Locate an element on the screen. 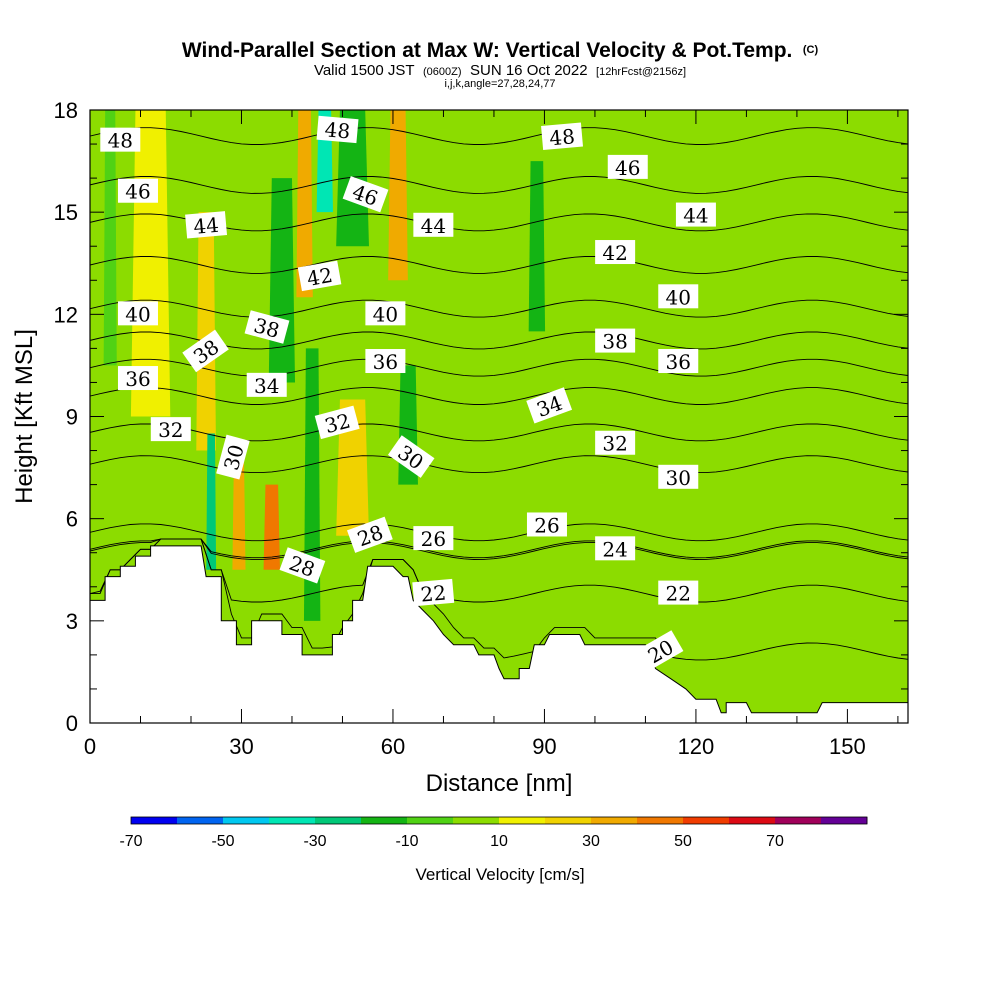 This screenshot has width=1000, height=1000. colorbar-tick-label: -30 is located at coordinates (314, 841).